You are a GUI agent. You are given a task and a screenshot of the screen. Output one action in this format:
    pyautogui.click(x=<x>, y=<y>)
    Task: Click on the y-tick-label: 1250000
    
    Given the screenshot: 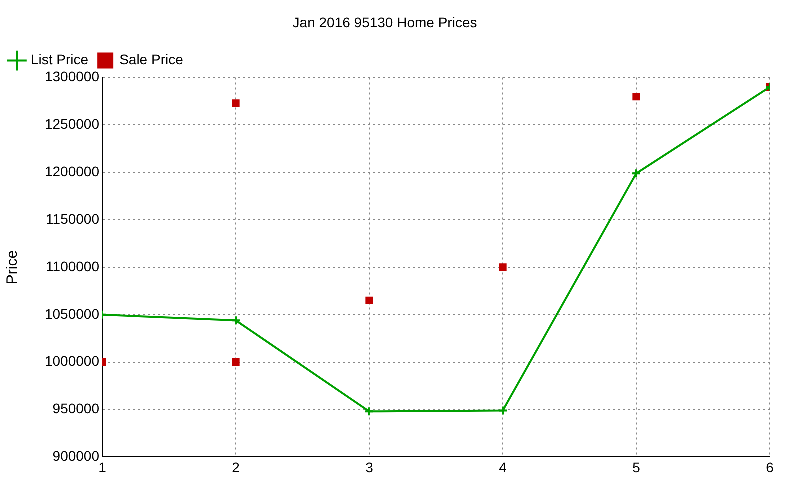 What is the action you would take?
    pyautogui.click(x=72, y=124)
    